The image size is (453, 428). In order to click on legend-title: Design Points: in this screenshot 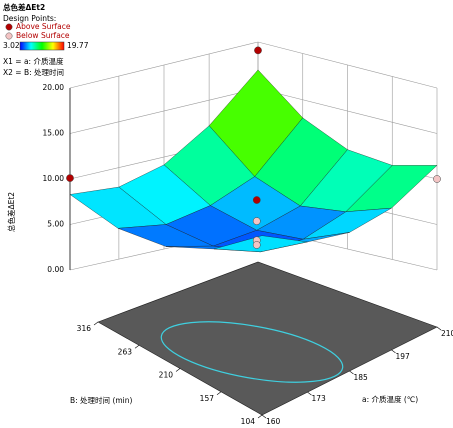, I will do `click(29, 18)`.